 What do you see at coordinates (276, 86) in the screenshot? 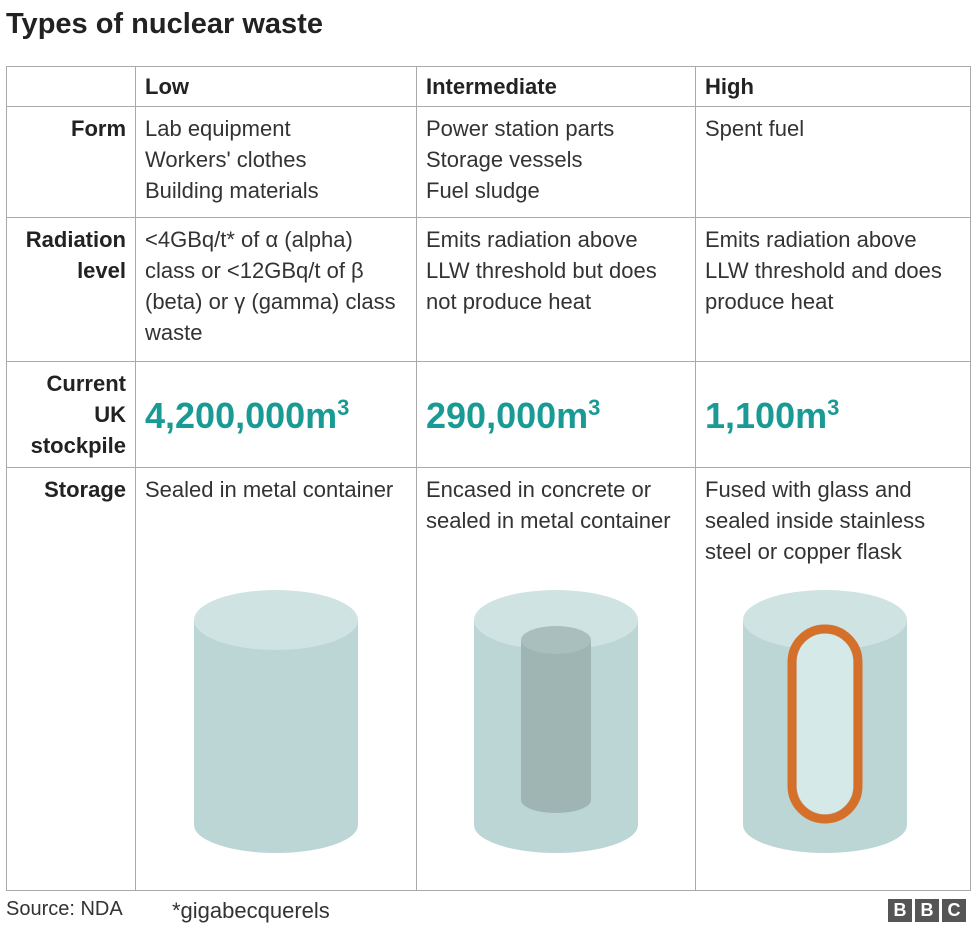
I see `col-low: Low` at bounding box center [276, 86].